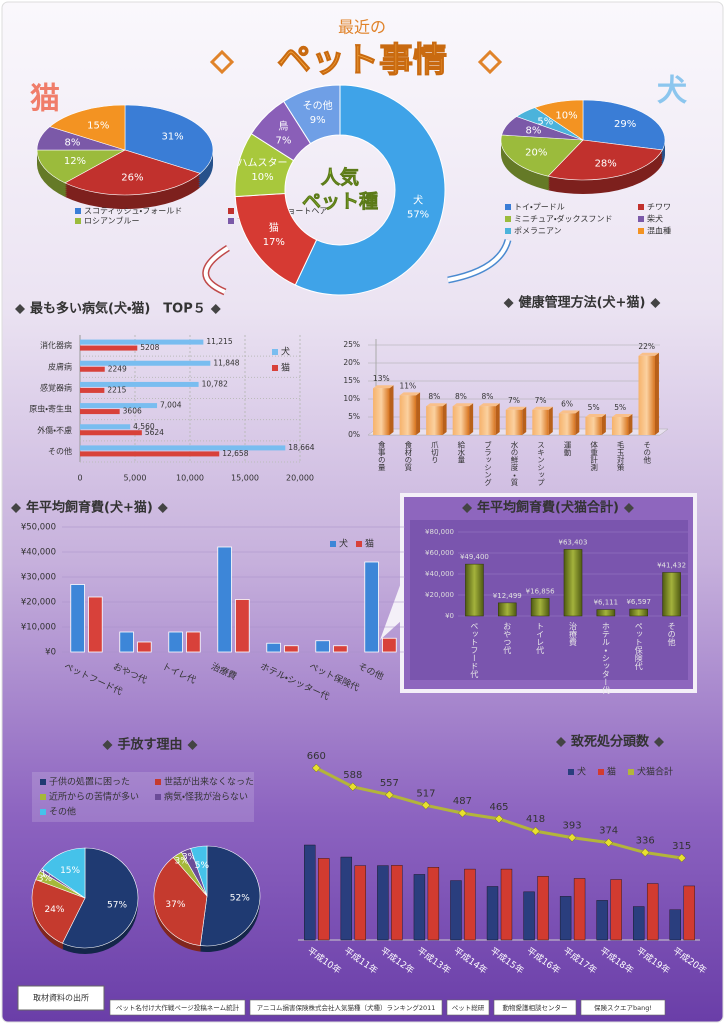 The width and height of the screenshot is (725, 1024). Describe the element at coordinates (283, 125) in the screenshot. I see `slice-label: 鳥` at that location.